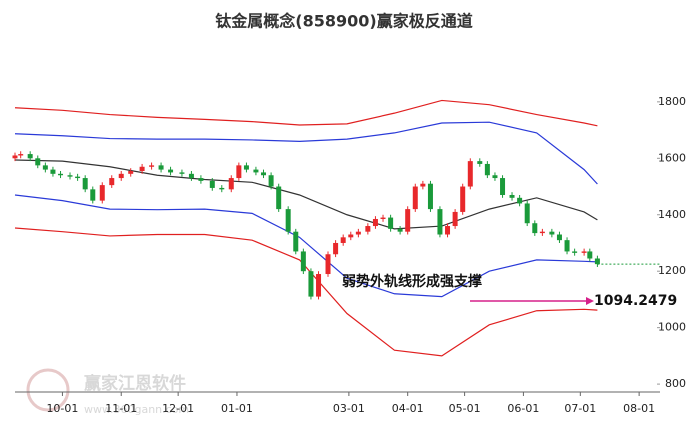 The image size is (689, 427). Describe the element at coordinates (672, 101) in the screenshot. I see `y-tick-label: 1800` at that location.